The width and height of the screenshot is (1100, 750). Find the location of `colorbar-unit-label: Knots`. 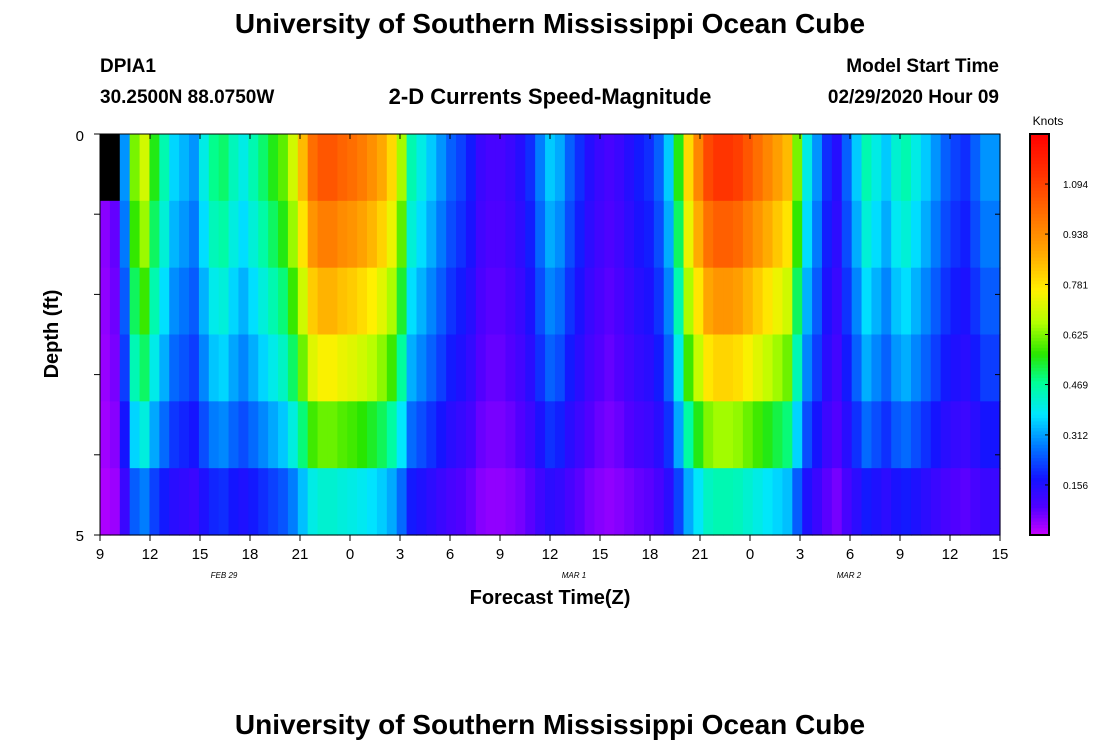

colorbar-unit-label: Knots is located at coordinates (1048, 121).